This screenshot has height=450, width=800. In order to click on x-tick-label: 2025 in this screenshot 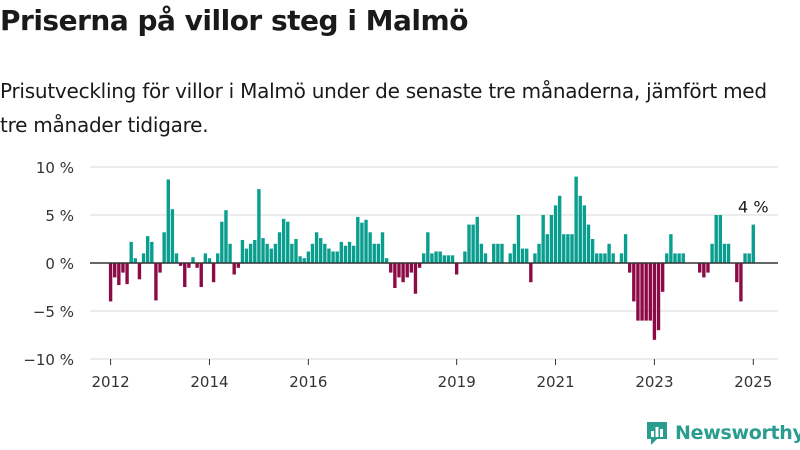, I will do `click(753, 382)`.